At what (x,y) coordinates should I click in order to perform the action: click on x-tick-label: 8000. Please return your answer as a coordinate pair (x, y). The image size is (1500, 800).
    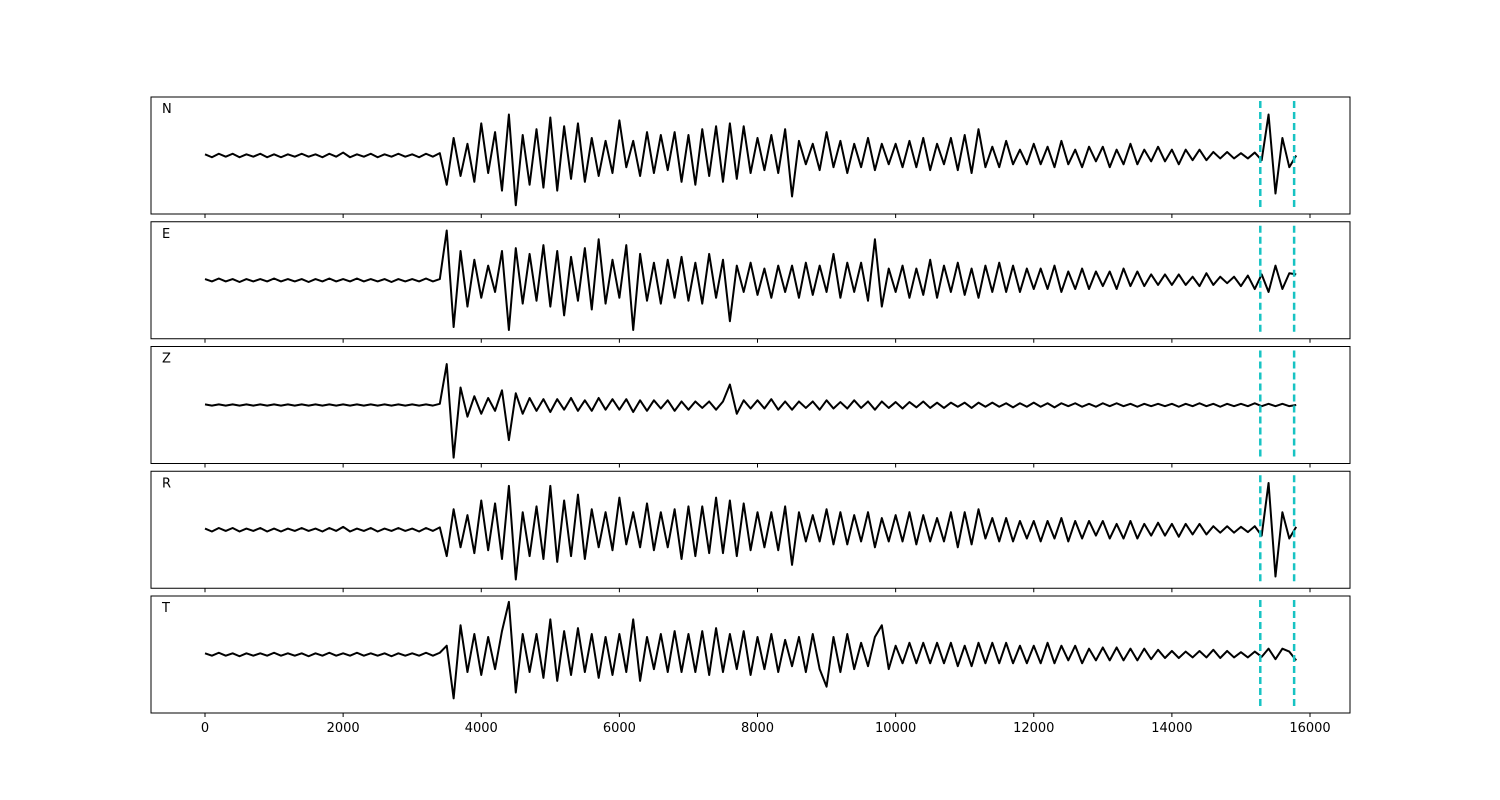
    Looking at the image, I should click on (757, 728).